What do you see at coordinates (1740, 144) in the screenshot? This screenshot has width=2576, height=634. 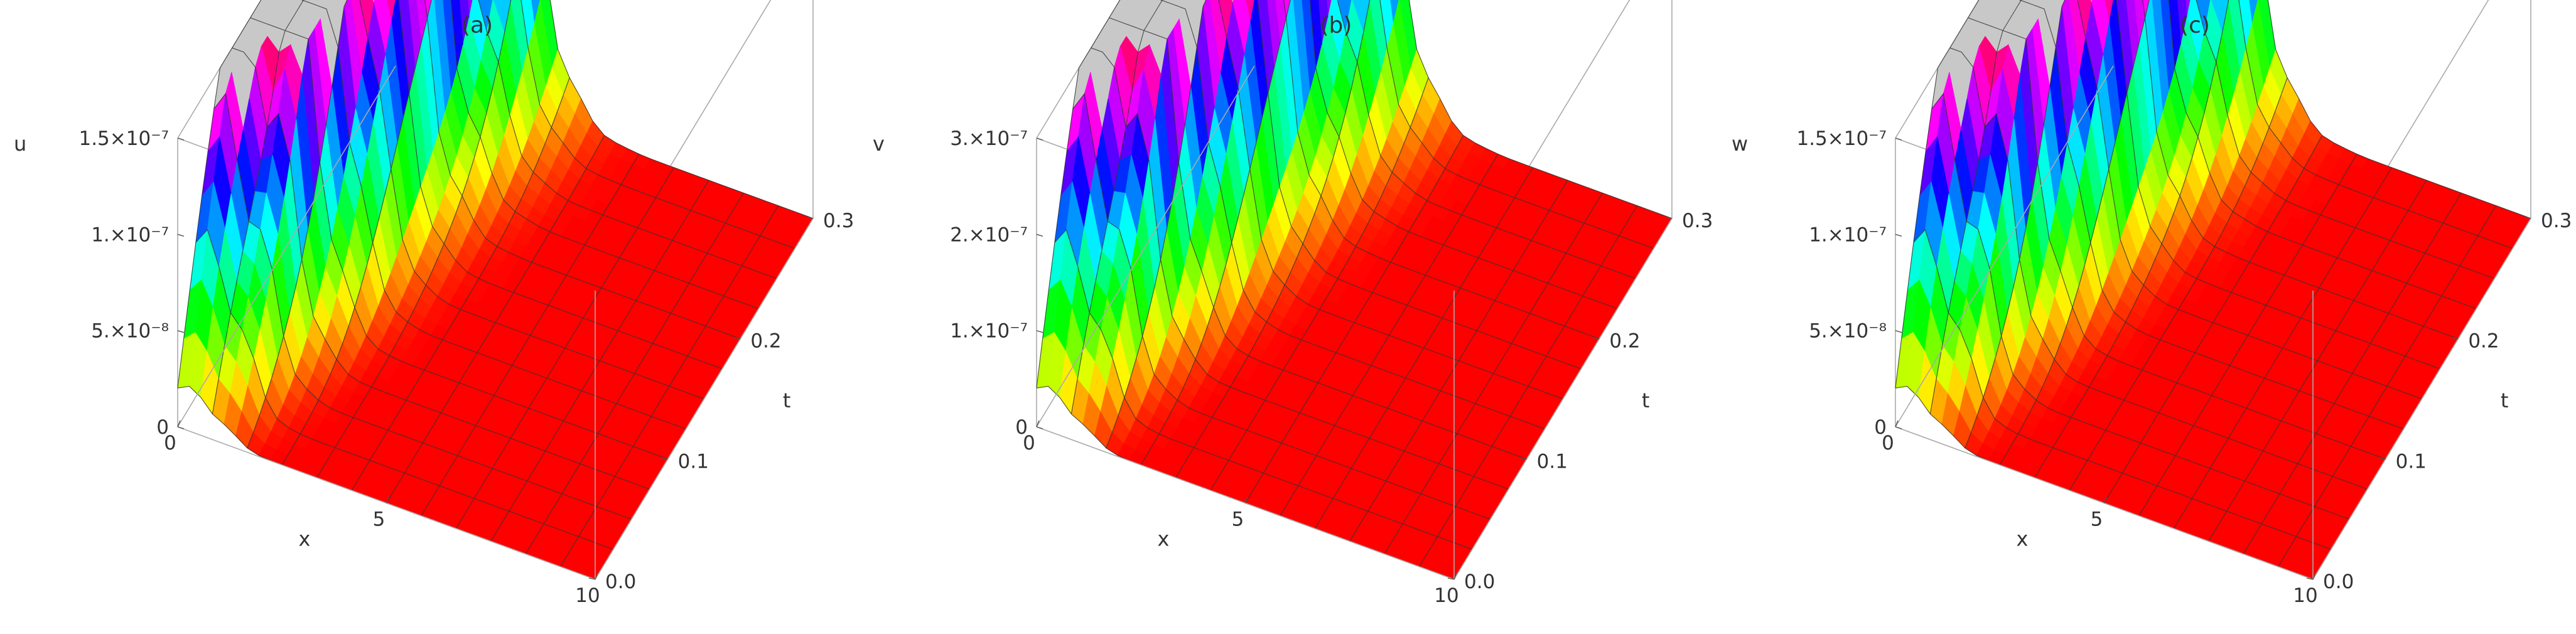 I see `z-axis-label: w` at bounding box center [1740, 144].